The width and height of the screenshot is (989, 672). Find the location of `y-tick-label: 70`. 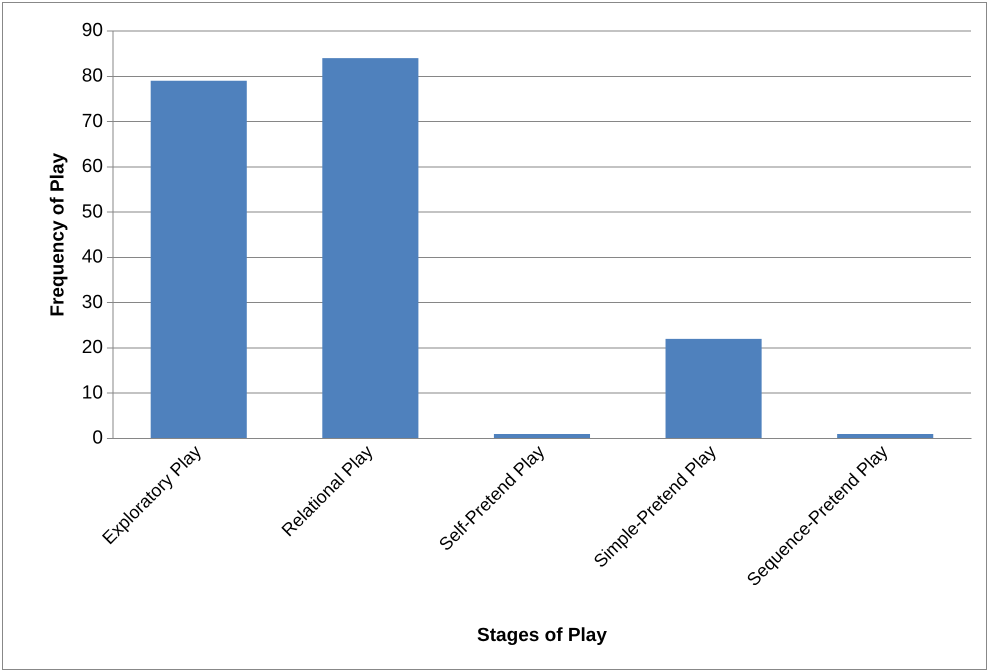

y-tick-label: 70 is located at coordinates (92, 121).